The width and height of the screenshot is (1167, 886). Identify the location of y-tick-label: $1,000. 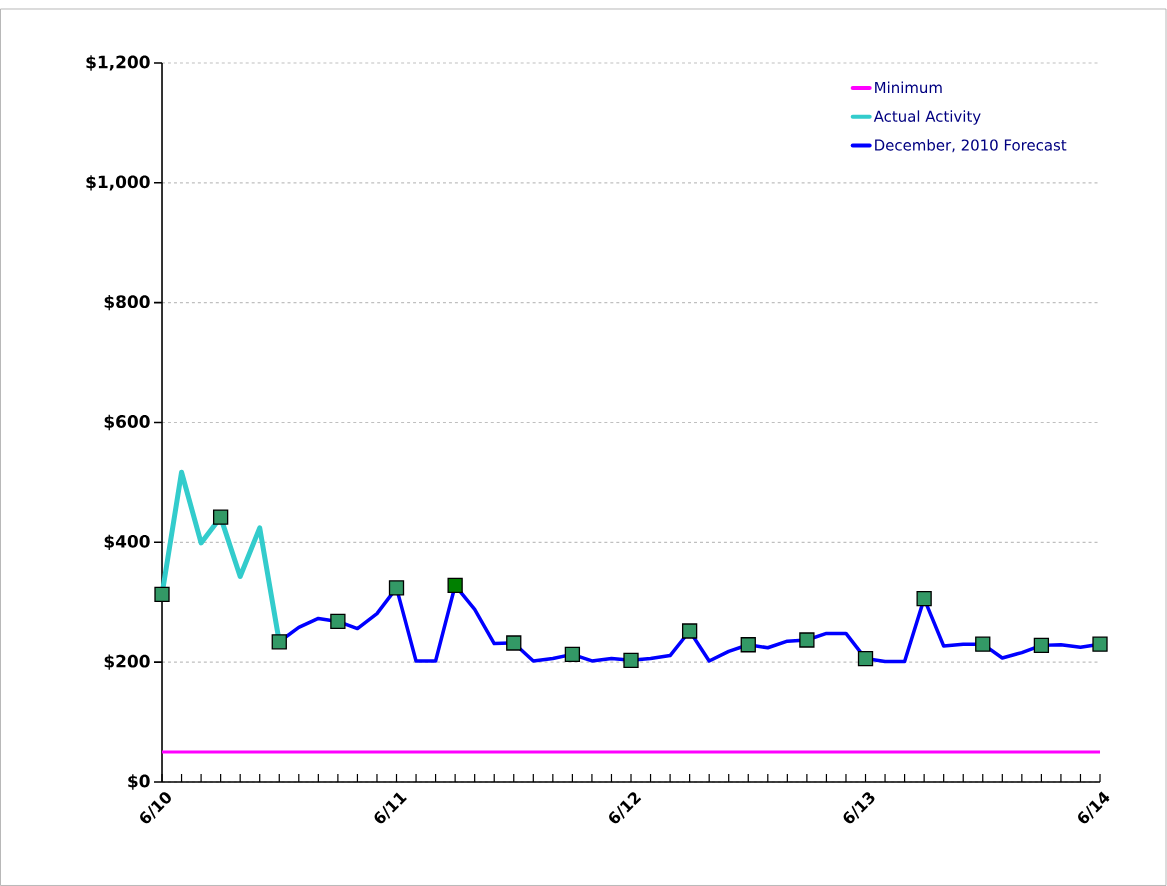
(118, 183).